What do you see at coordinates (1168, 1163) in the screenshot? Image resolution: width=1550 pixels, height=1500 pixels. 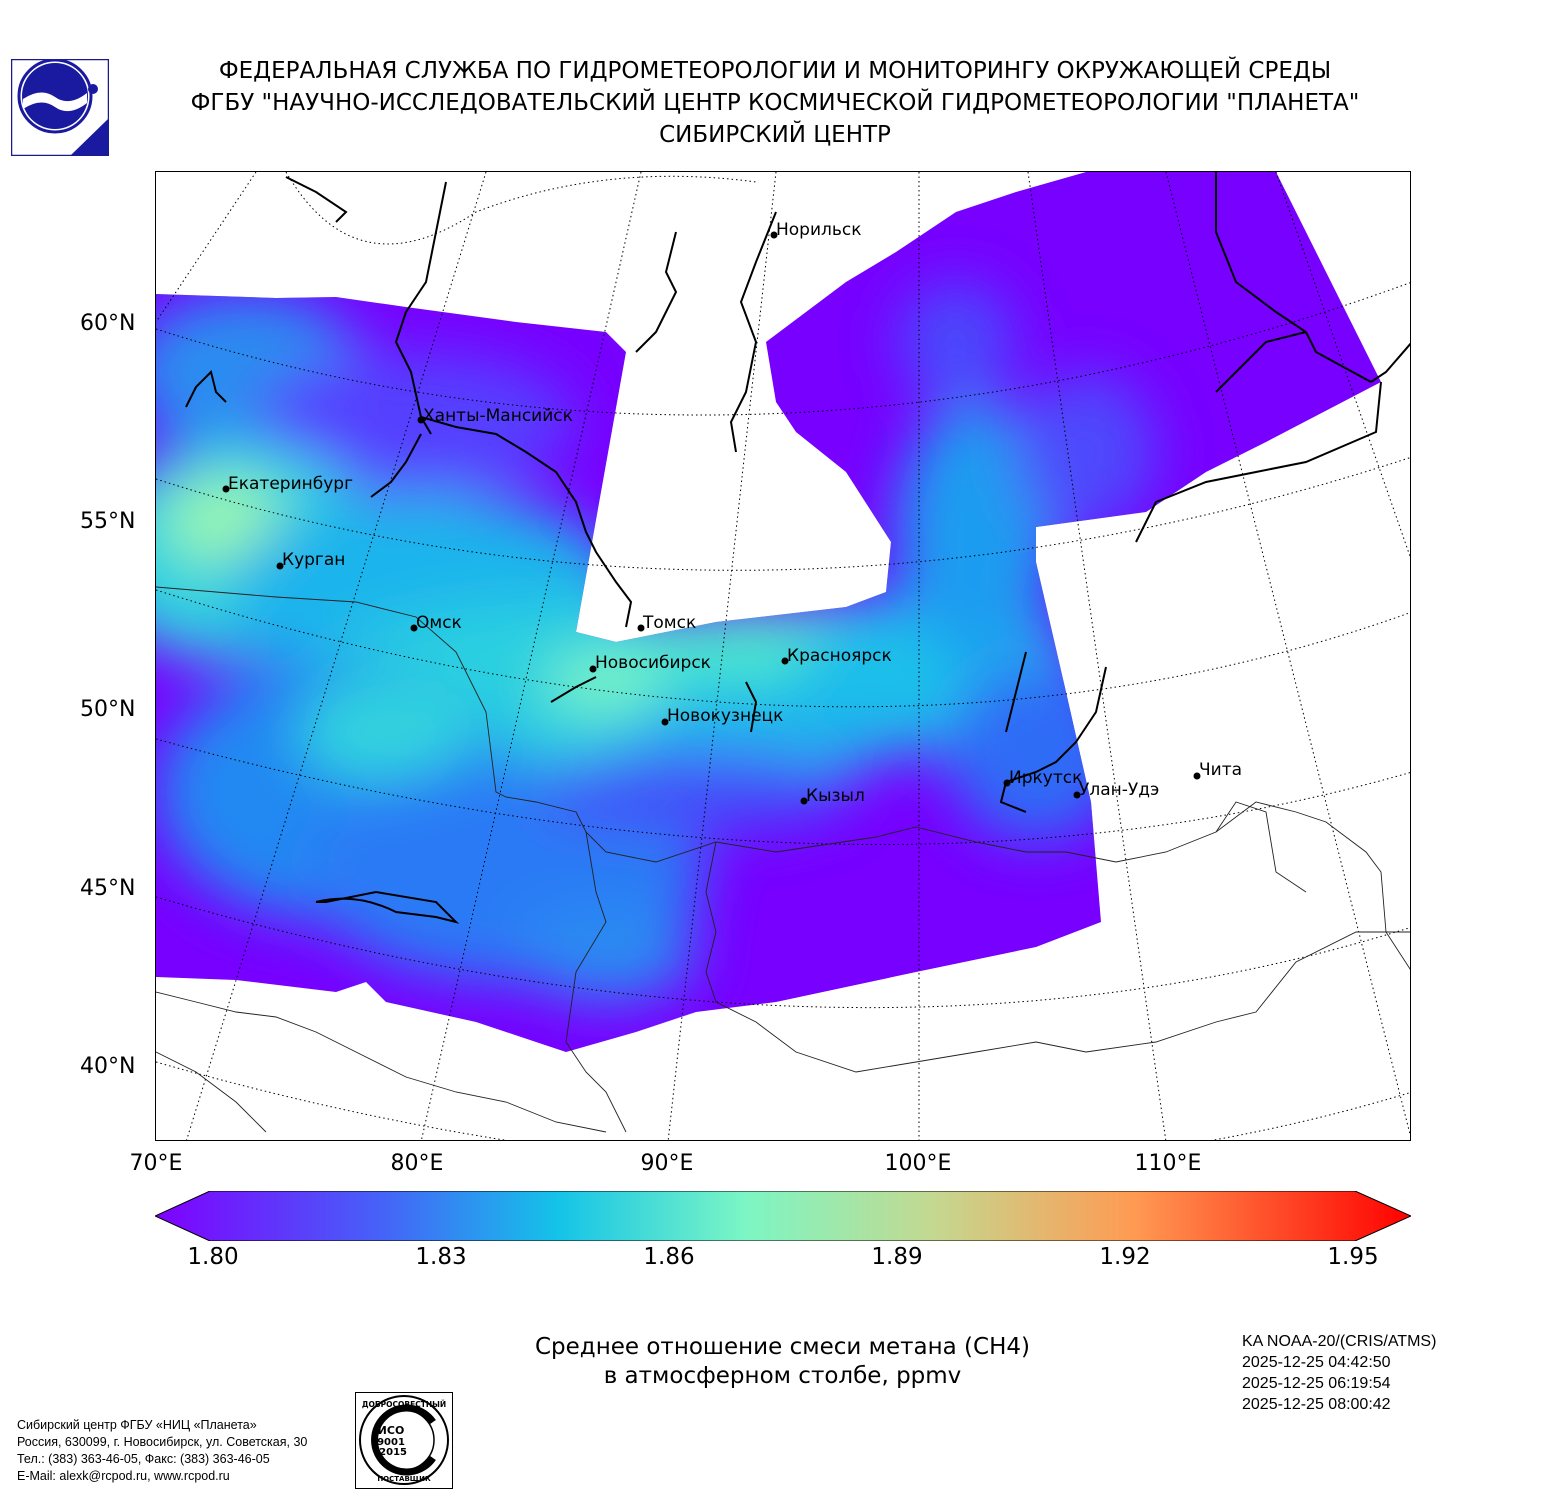 I see `lon-label-110: 110°E` at bounding box center [1168, 1163].